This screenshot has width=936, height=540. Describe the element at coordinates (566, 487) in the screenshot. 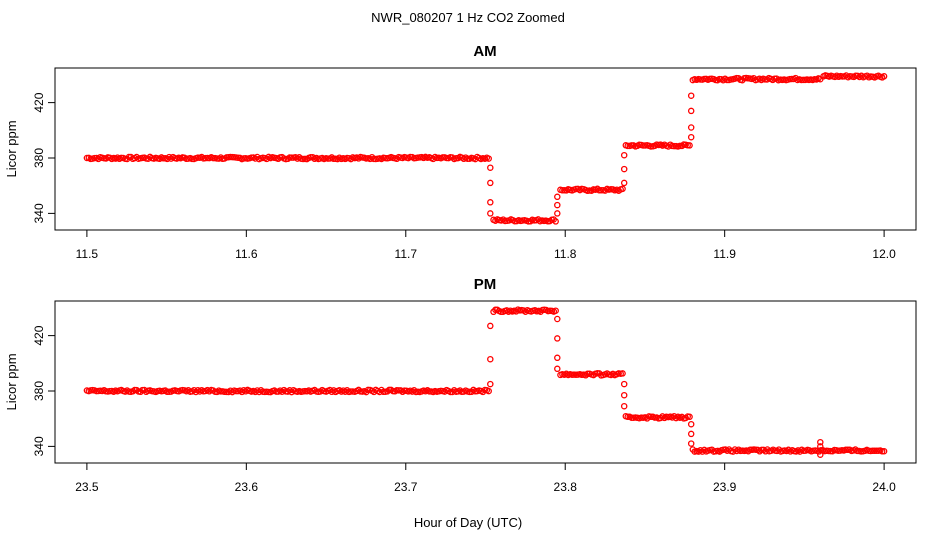

I see `pm-xtick-label: 23.8` at that location.